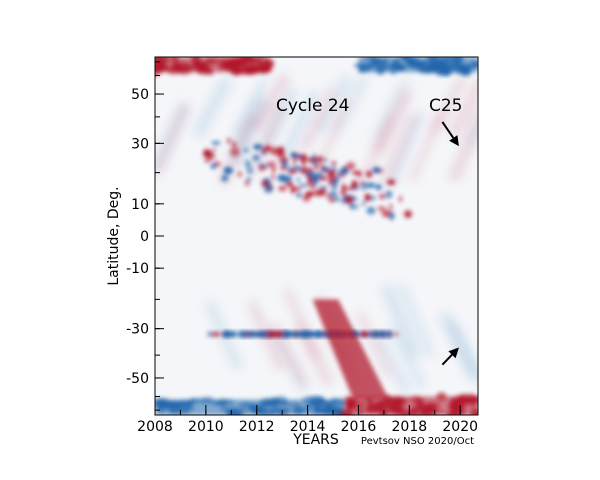 The width and height of the screenshot is (600, 480). I want to click on y-tick-label: 50, so click(140, 95).